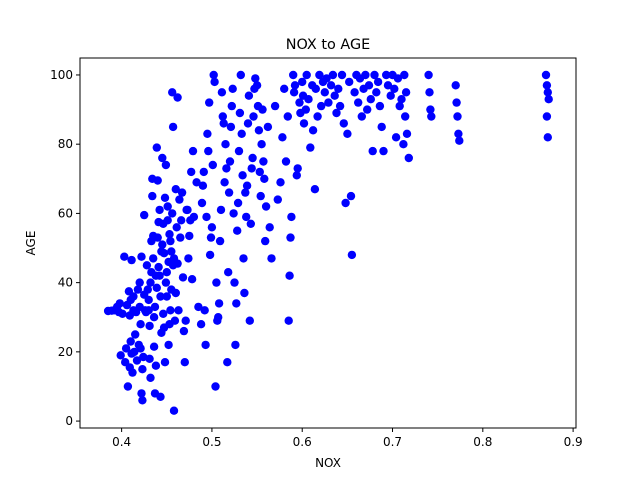  What do you see at coordinates (65, 283) in the screenshot?
I see `y-tick-label: 40` at bounding box center [65, 283].